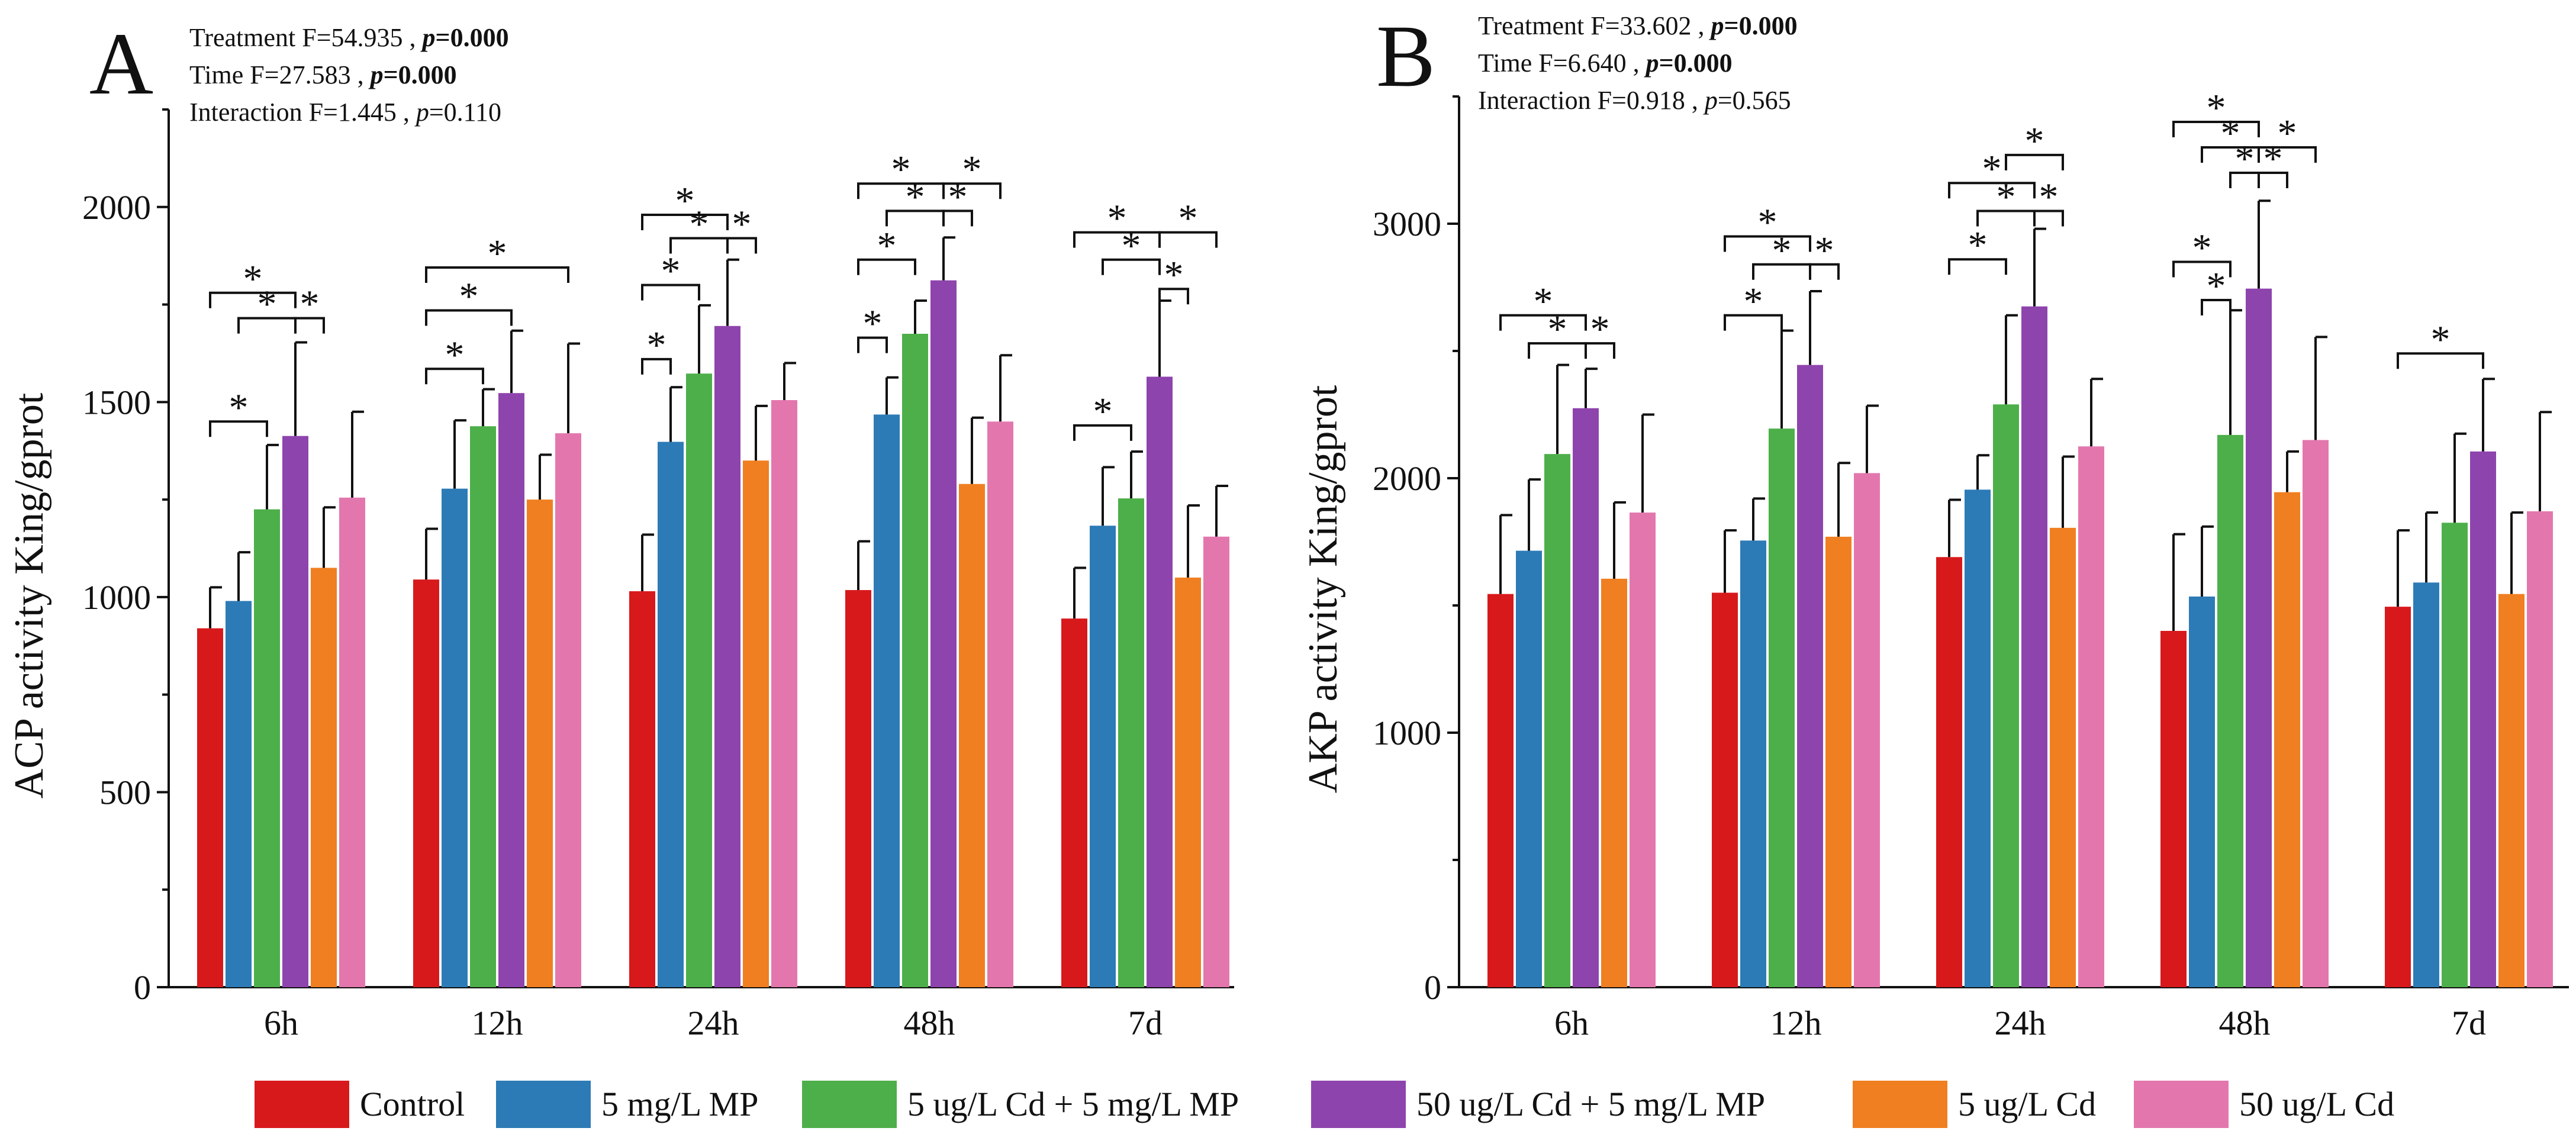  Describe the element at coordinates (1323, 589) in the screenshot. I see `y-axis-title: AKP activity King/gprot` at that location.